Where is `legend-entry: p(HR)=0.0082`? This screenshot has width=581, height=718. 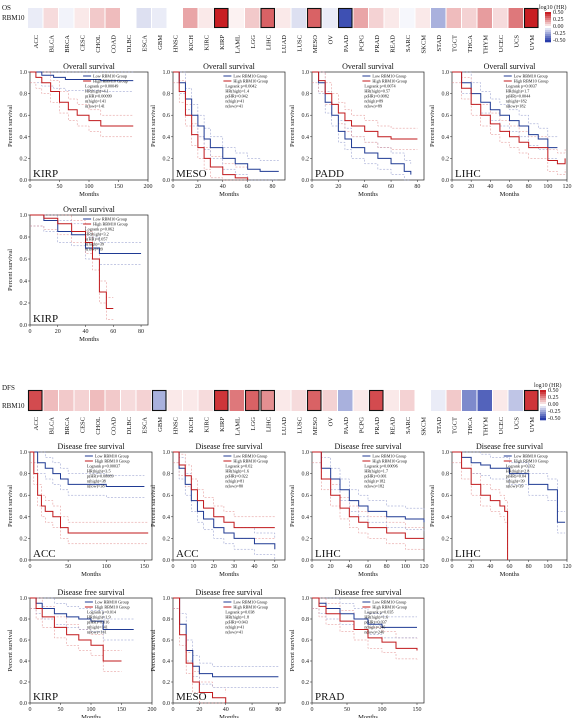 legend-entry: p(HR)=0.0082 is located at coordinates (376, 96).